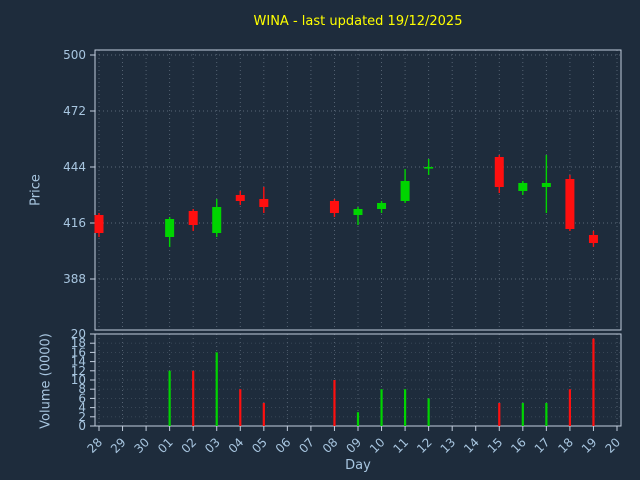 The width and height of the screenshot is (640, 480). I want to click on day-axis-label: Day, so click(358, 465).